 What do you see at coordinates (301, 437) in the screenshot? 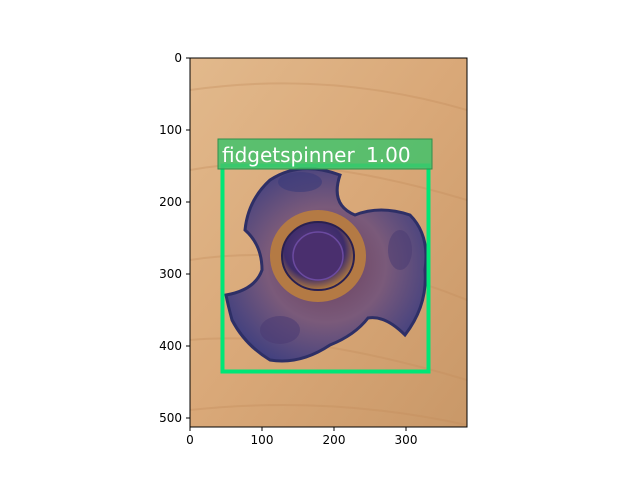
I see `x-axis: 0 100 200 300` at bounding box center [301, 437].